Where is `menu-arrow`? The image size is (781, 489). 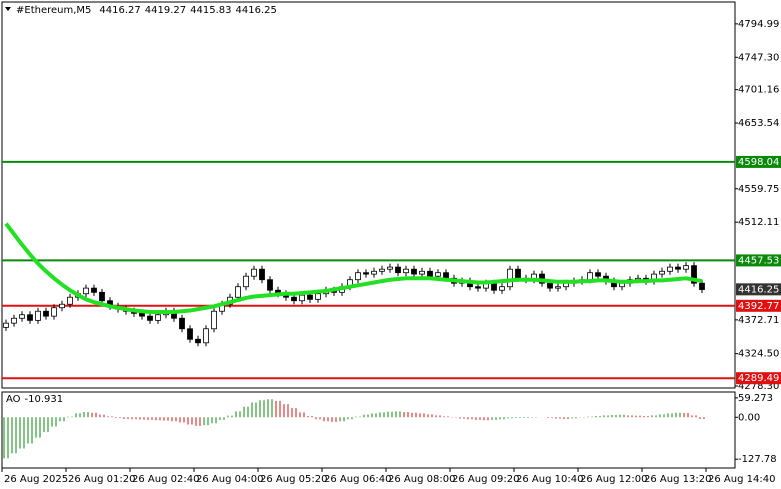 menu-arrow is located at coordinates (8, 9).